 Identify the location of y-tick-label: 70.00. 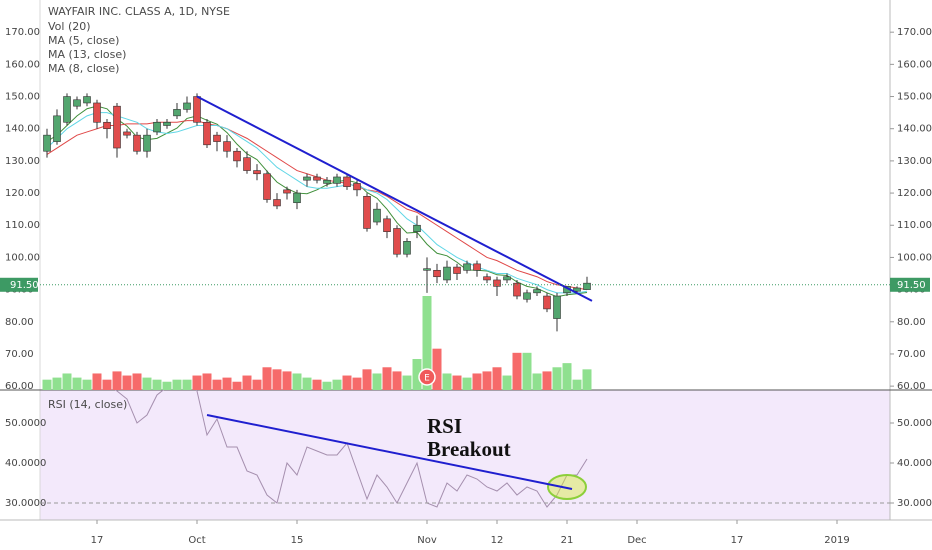
(19, 354).